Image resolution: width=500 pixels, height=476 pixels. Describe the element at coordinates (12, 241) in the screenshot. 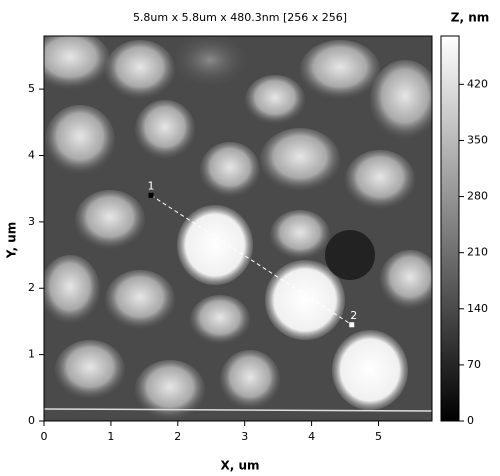

I see `y-axis-label: Y, um` at that location.